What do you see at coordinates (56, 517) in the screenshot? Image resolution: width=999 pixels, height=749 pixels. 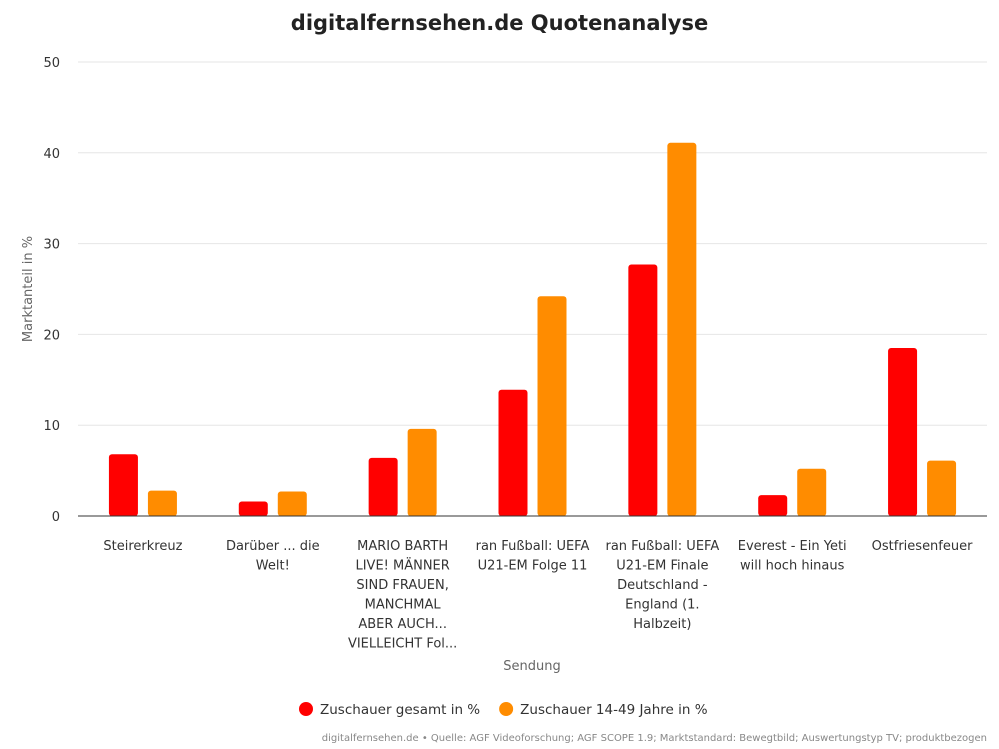 I see `y-tick-label: 0` at bounding box center [56, 517].